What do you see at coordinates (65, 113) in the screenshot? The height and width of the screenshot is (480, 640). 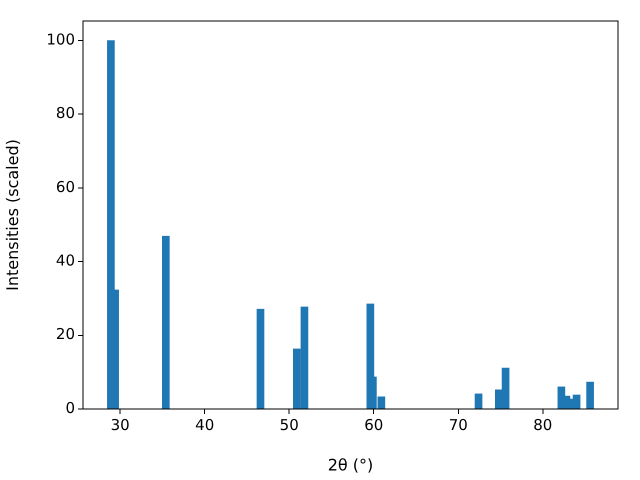 I see `y-tick-label: 80` at bounding box center [65, 113].